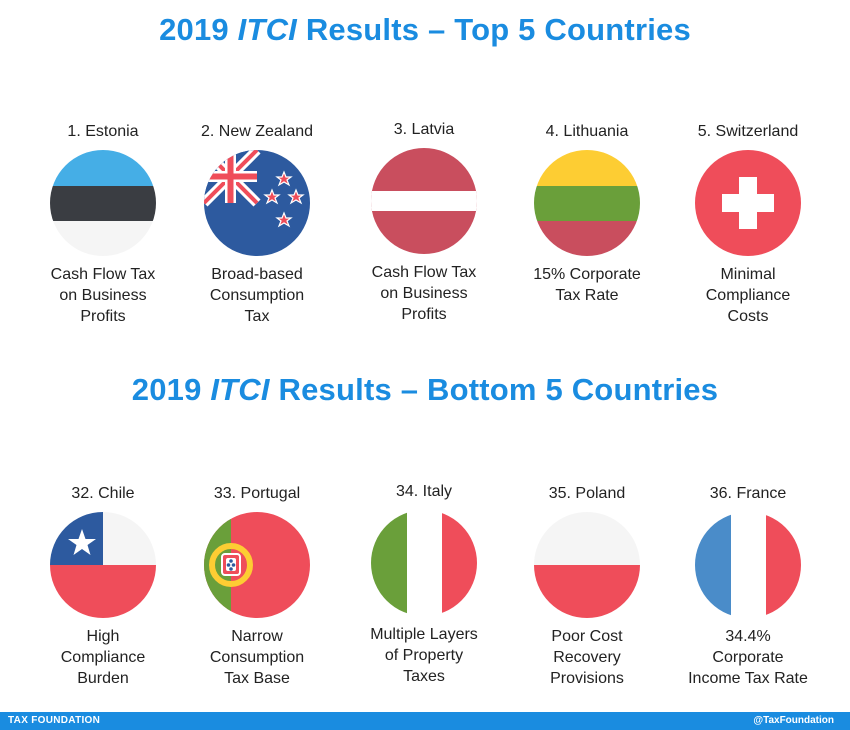 This screenshot has width=850, height=730. I want to click on desc-line: Tax Rate, so click(587, 295).